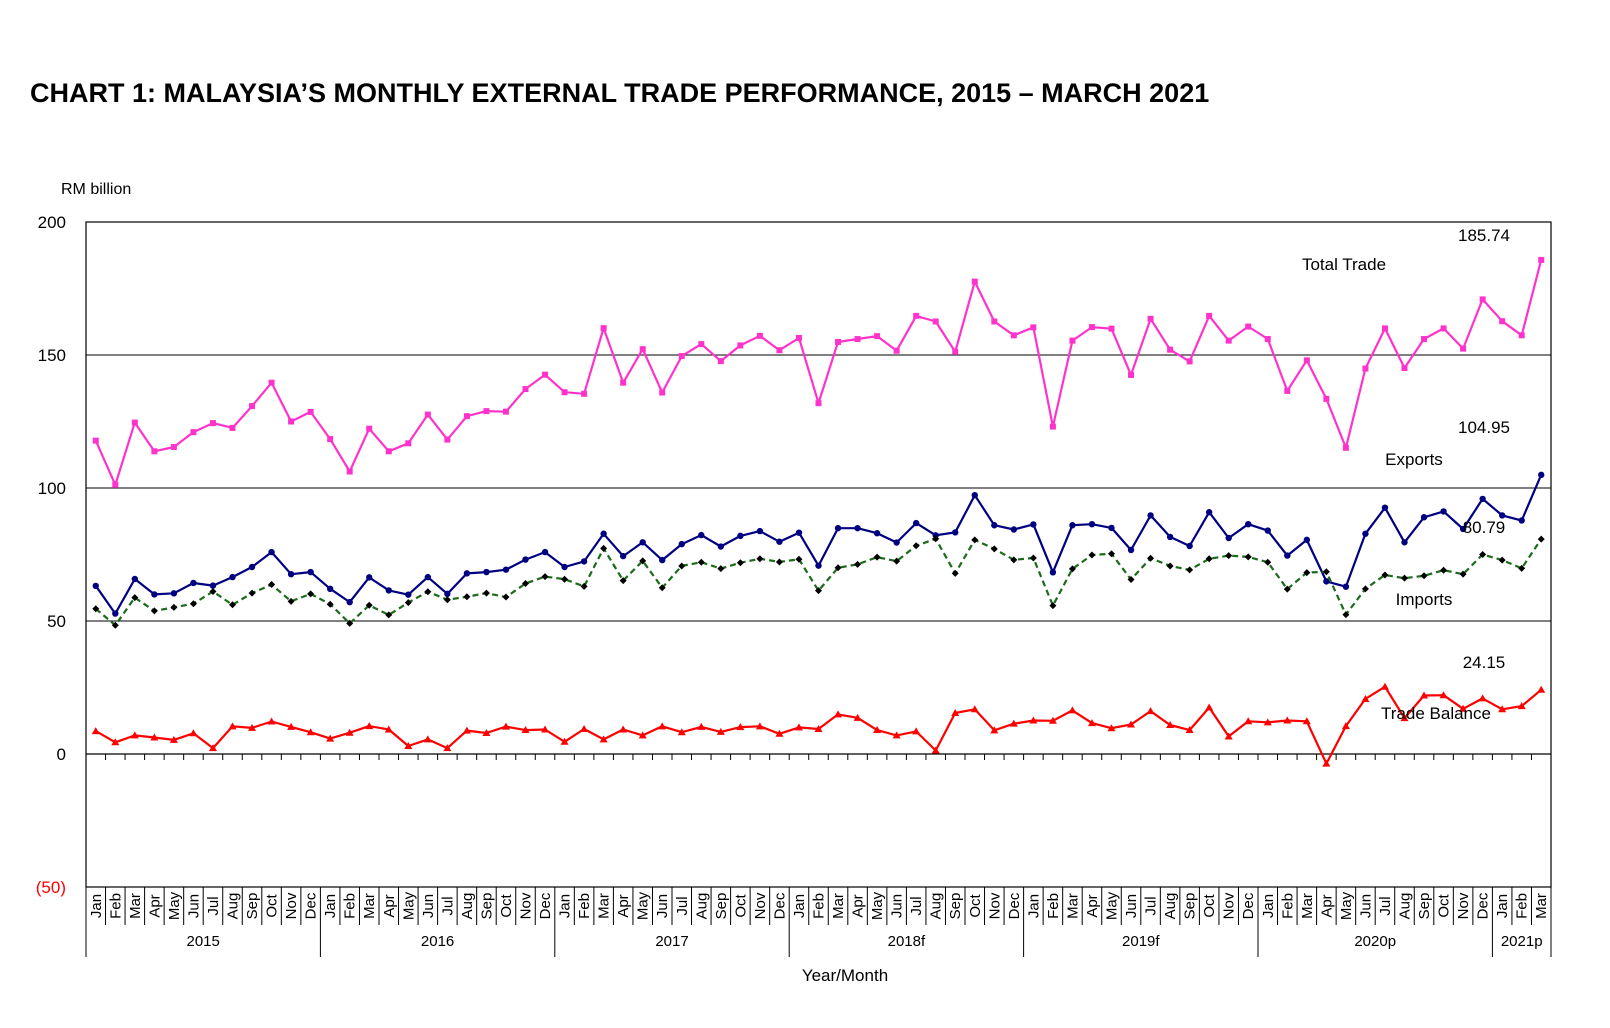 The width and height of the screenshot is (1610, 1028). I want to click on x-month-label: Mar, so click(369, 906).